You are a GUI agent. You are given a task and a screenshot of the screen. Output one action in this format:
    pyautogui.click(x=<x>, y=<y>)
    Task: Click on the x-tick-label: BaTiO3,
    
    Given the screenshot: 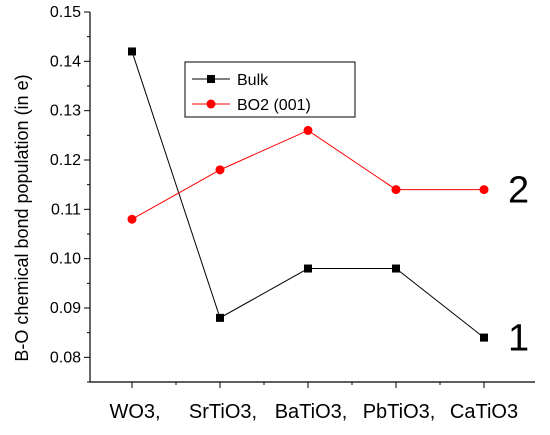 What is the action you would take?
    pyautogui.click(x=311, y=412)
    